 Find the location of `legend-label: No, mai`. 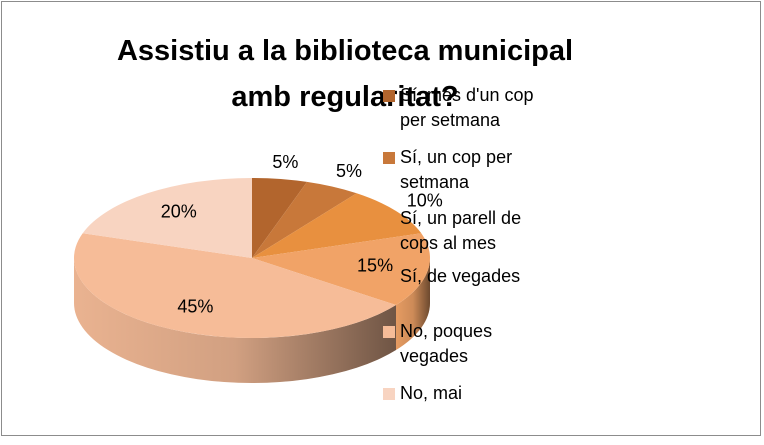

legend-label: No, mai is located at coordinates (431, 393).